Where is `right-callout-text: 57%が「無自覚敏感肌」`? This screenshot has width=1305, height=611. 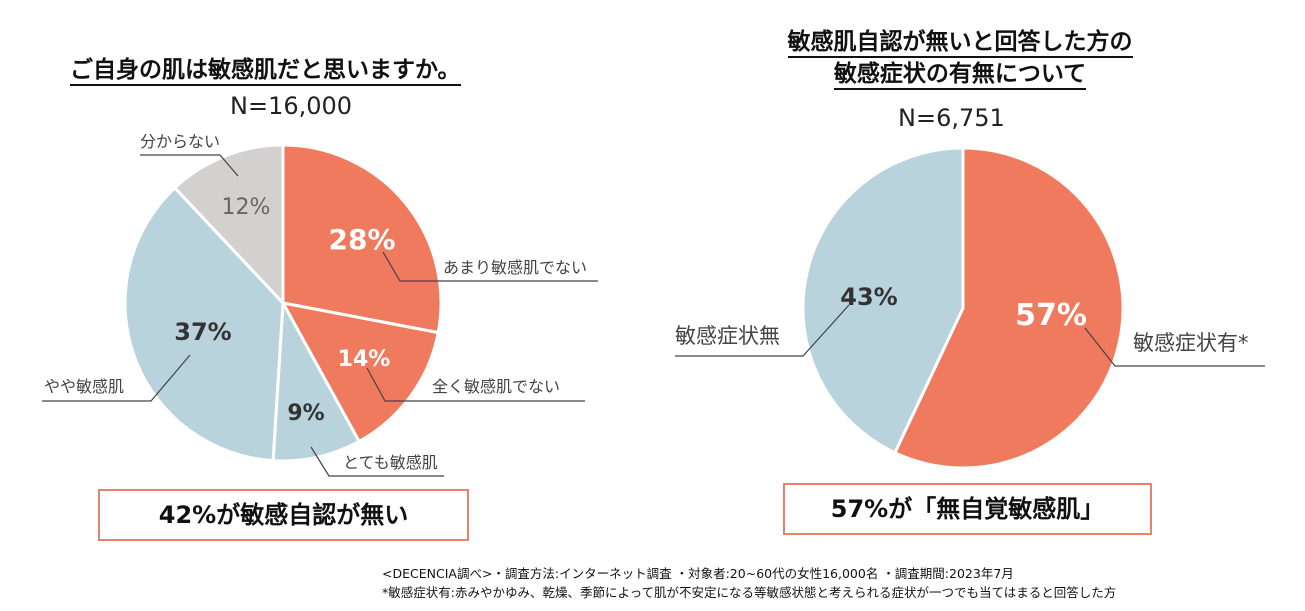
right-callout-text: 57%が「無自覚敏感肌」 is located at coordinates (967, 509).